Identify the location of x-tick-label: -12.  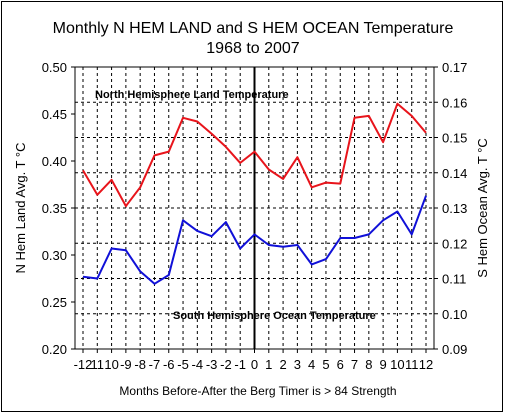
(83, 364).